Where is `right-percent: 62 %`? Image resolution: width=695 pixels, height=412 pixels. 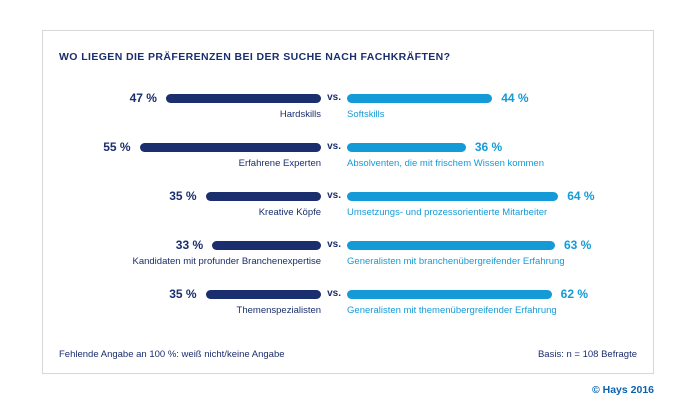 right-percent: 62 % is located at coordinates (574, 294).